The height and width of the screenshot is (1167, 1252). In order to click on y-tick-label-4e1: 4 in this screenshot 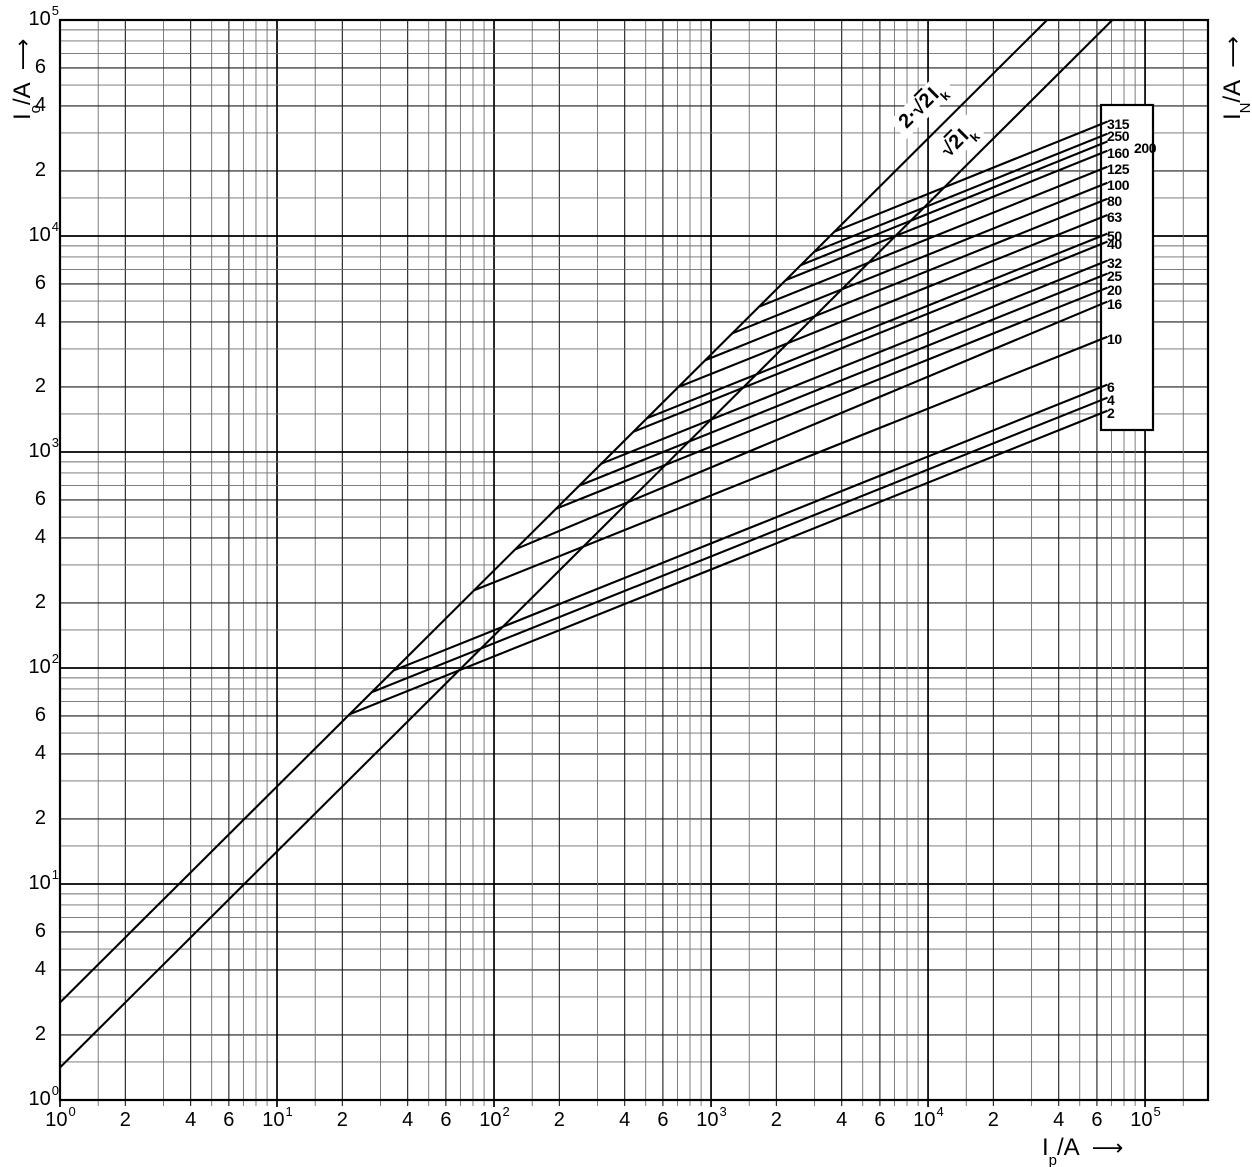, I will do `click(40, 752)`.